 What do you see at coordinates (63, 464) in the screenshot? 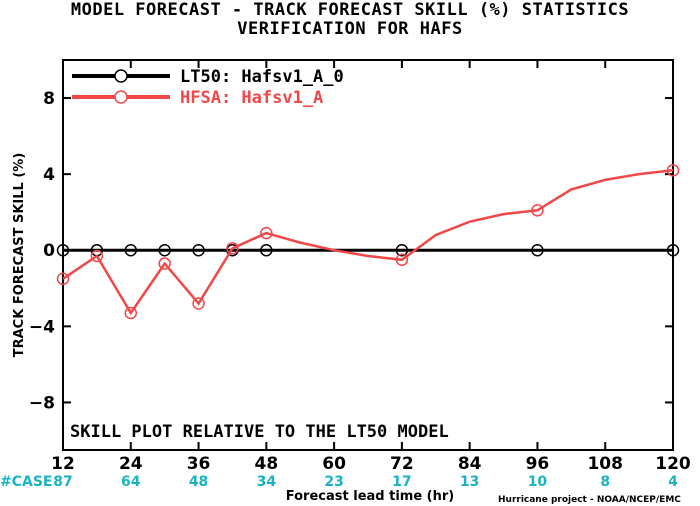
I see `x-tick-label: 12` at bounding box center [63, 464].